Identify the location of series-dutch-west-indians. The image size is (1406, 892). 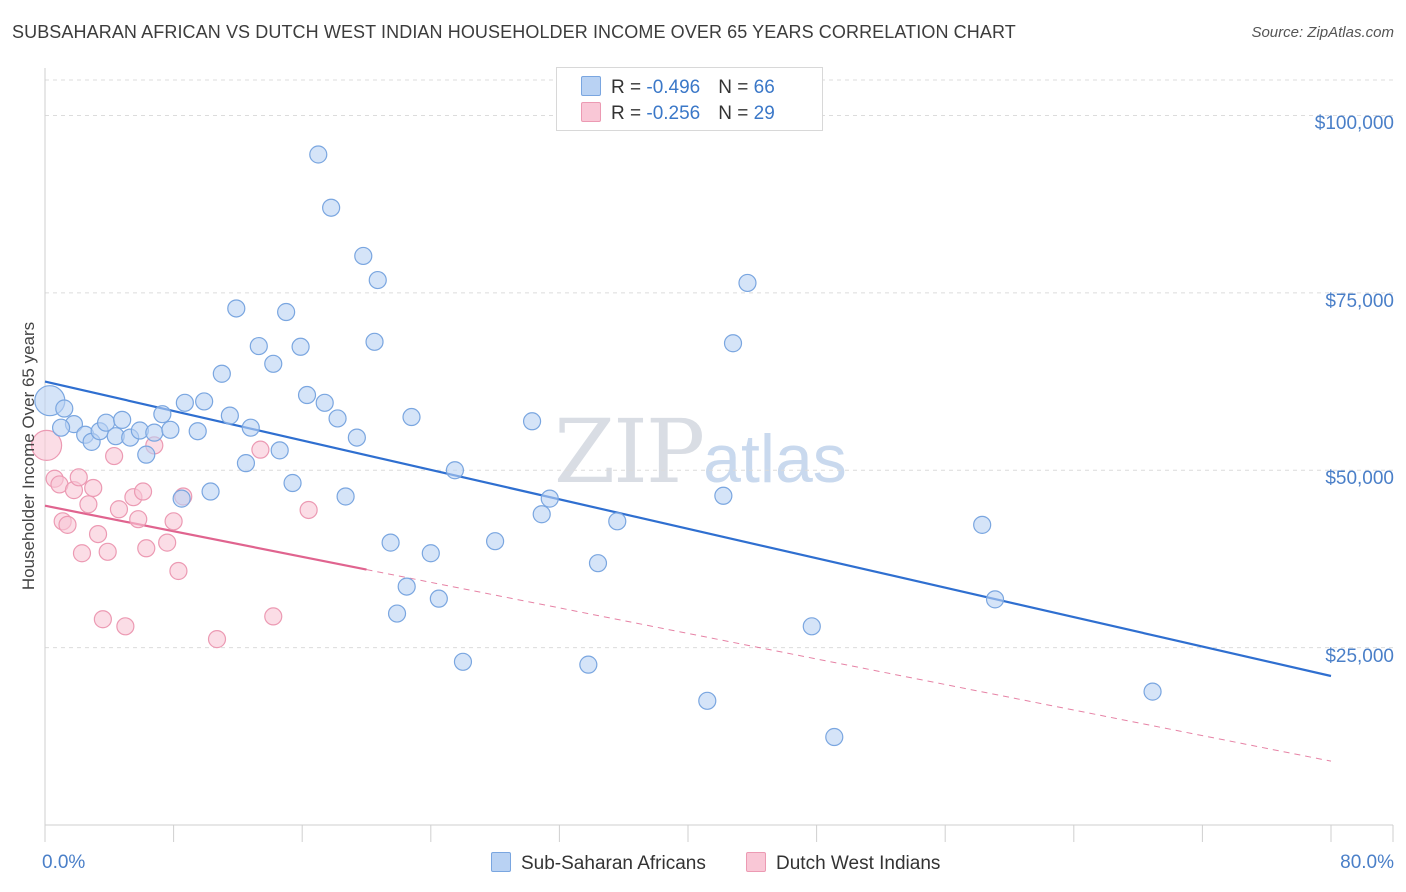
(174, 539).